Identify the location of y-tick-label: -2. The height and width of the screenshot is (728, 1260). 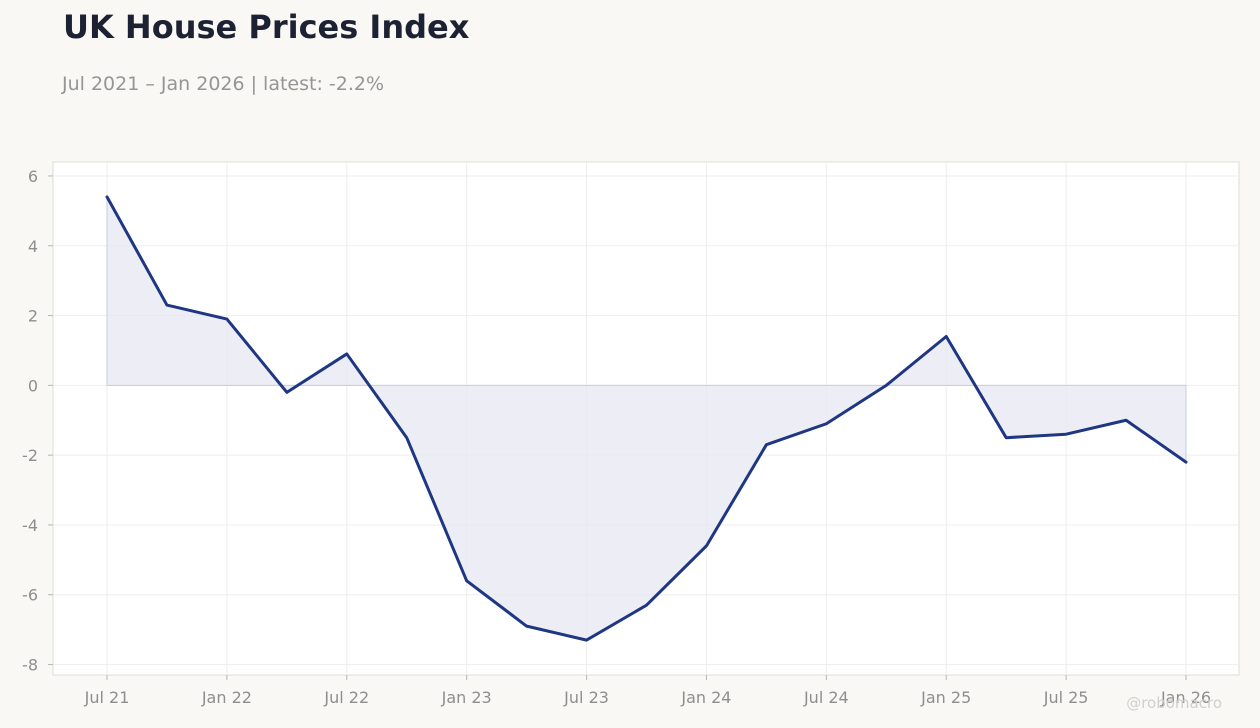
(30, 455).